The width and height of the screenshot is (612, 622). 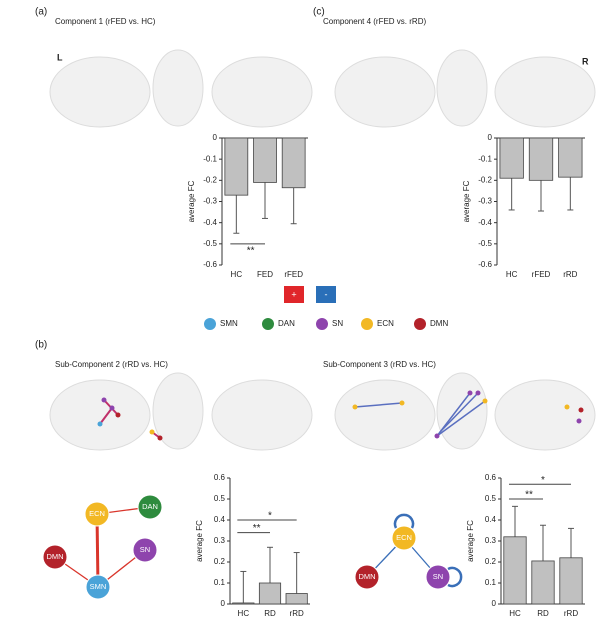 I want to click on side-label: L, so click(x=60, y=57).